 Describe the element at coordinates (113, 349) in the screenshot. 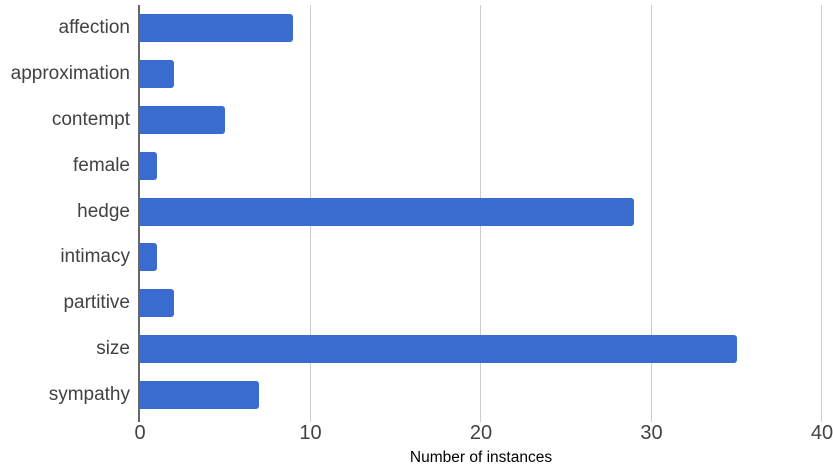

I see `category-label-size: size` at that location.